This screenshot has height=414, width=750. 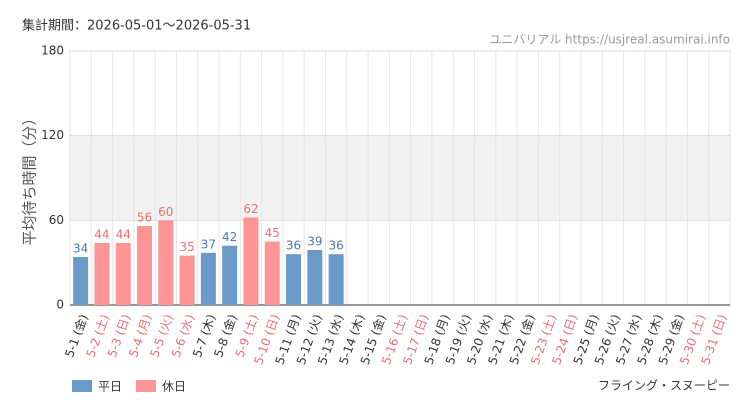 What do you see at coordinates (272, 233) in the screenshot?
I see `data-label: 45` at bounding box center [272, 233].